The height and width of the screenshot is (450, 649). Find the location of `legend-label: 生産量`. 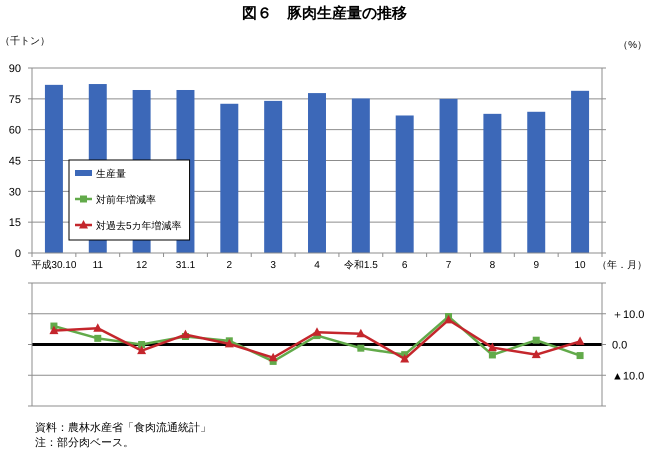

legend-label: 生産量 is located at coordinates (111, 174).